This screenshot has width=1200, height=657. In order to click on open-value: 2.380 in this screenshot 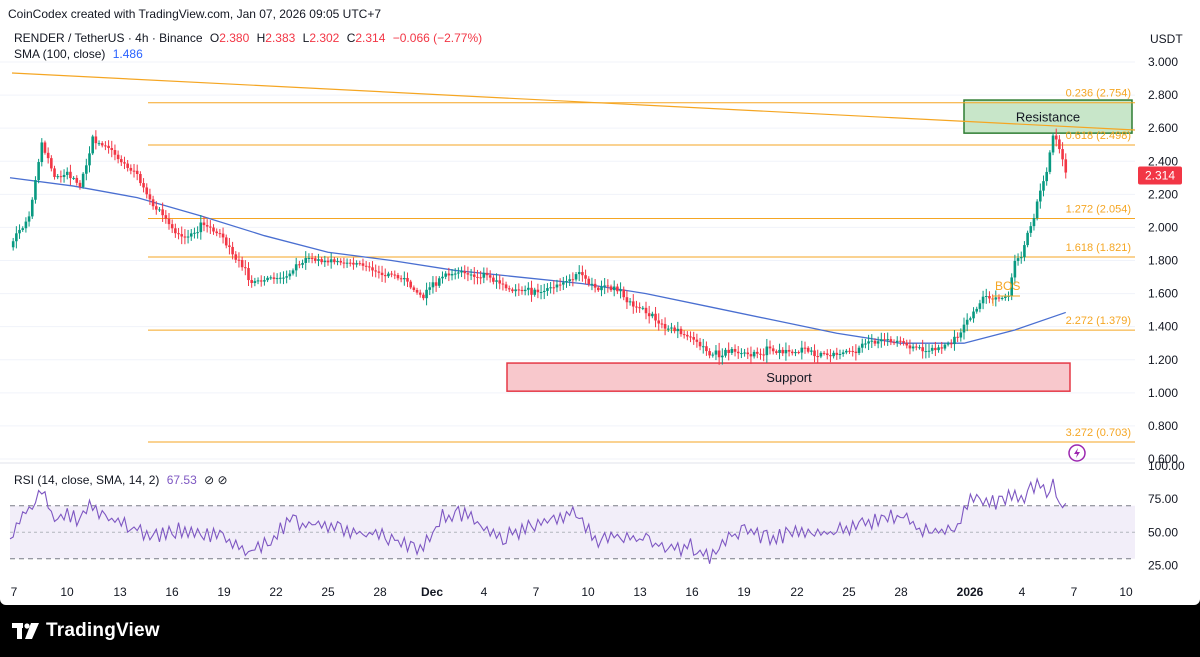, I will do `click(234, 38)`.